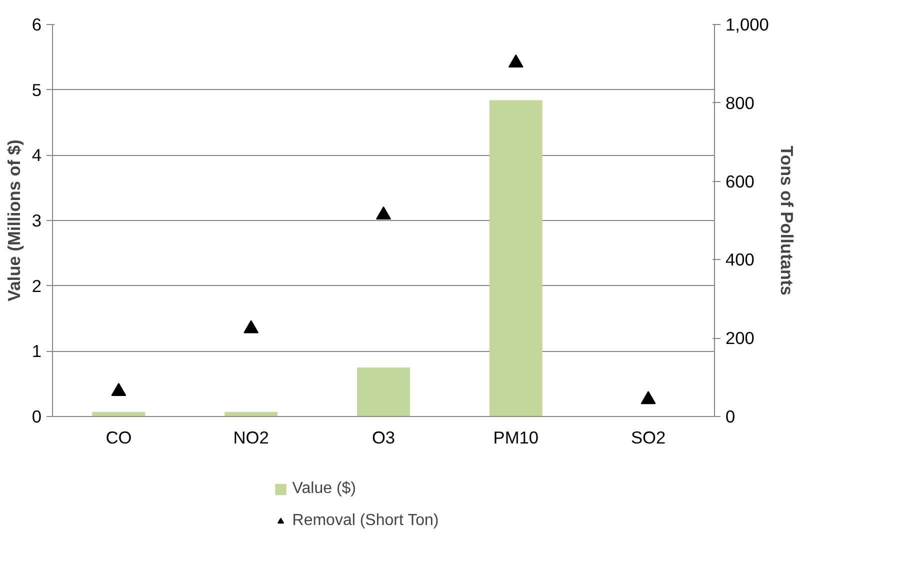  What do you see at coordinates (37, 220) in the screenshot?
I see `y-tick-label: 3` at bounding box center [37, 220].